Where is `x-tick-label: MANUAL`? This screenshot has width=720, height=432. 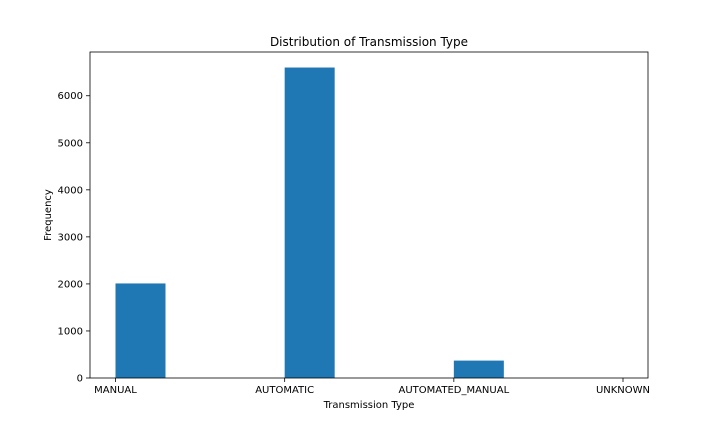 x-tick-label: MANUAL is located at coordinates (115, 390).